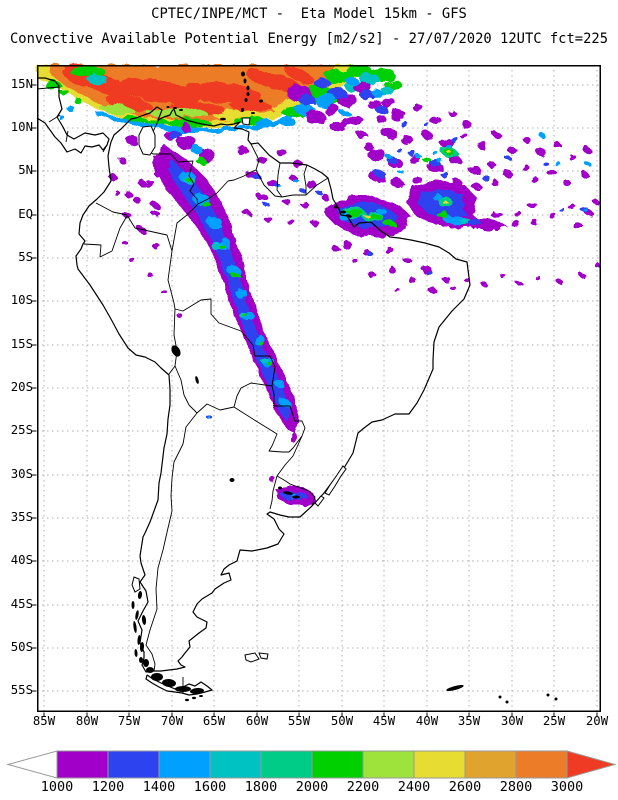 Image resolution: width=618 pixels, height=800 pixels. What do you see at coordinates (21, 560) in the screenshot?
I see `lat-label: 40S` at bounding box center [21, 560].